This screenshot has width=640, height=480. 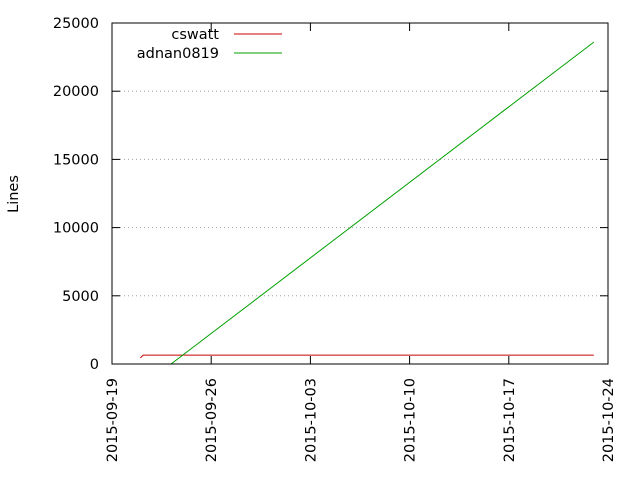 What do you see at coordinates (510, 420) in the screenshot?
I see `x-tick-label: 2015-10-17` at bounding box center [510, 420].